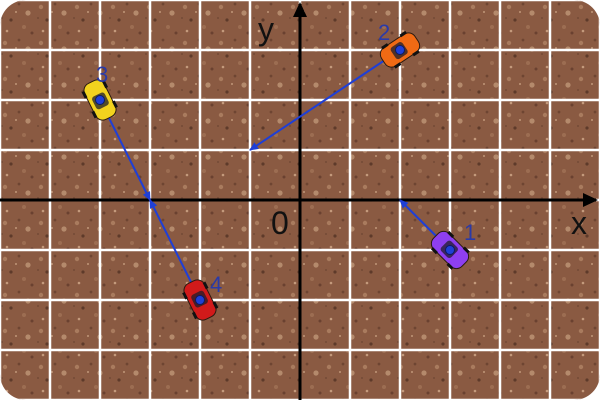 The image size is (600, 400). I want to click on x-axis-label: x, so click(579, 223).